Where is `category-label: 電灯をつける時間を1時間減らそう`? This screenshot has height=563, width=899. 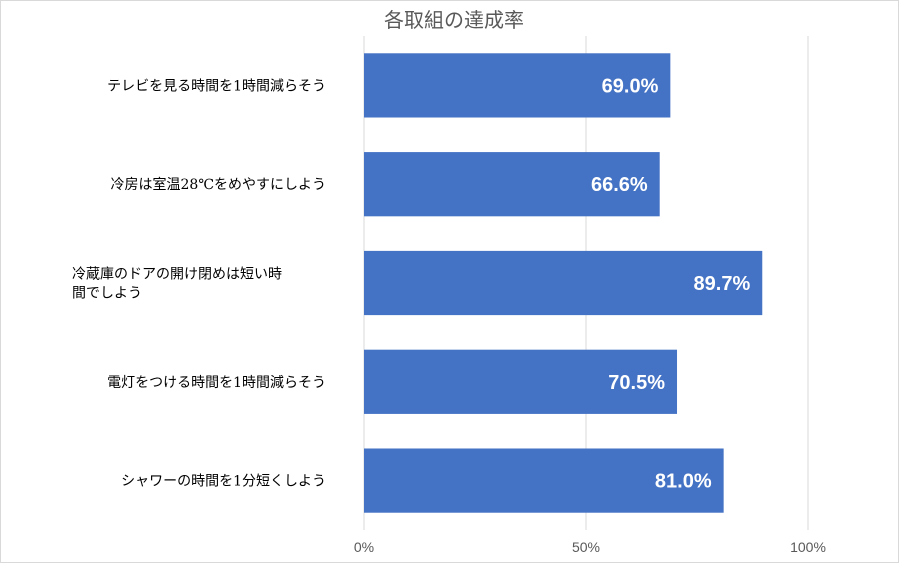 category-label: 電灯をつける時間を1時間減らそう is located at coordinates (216, 382).